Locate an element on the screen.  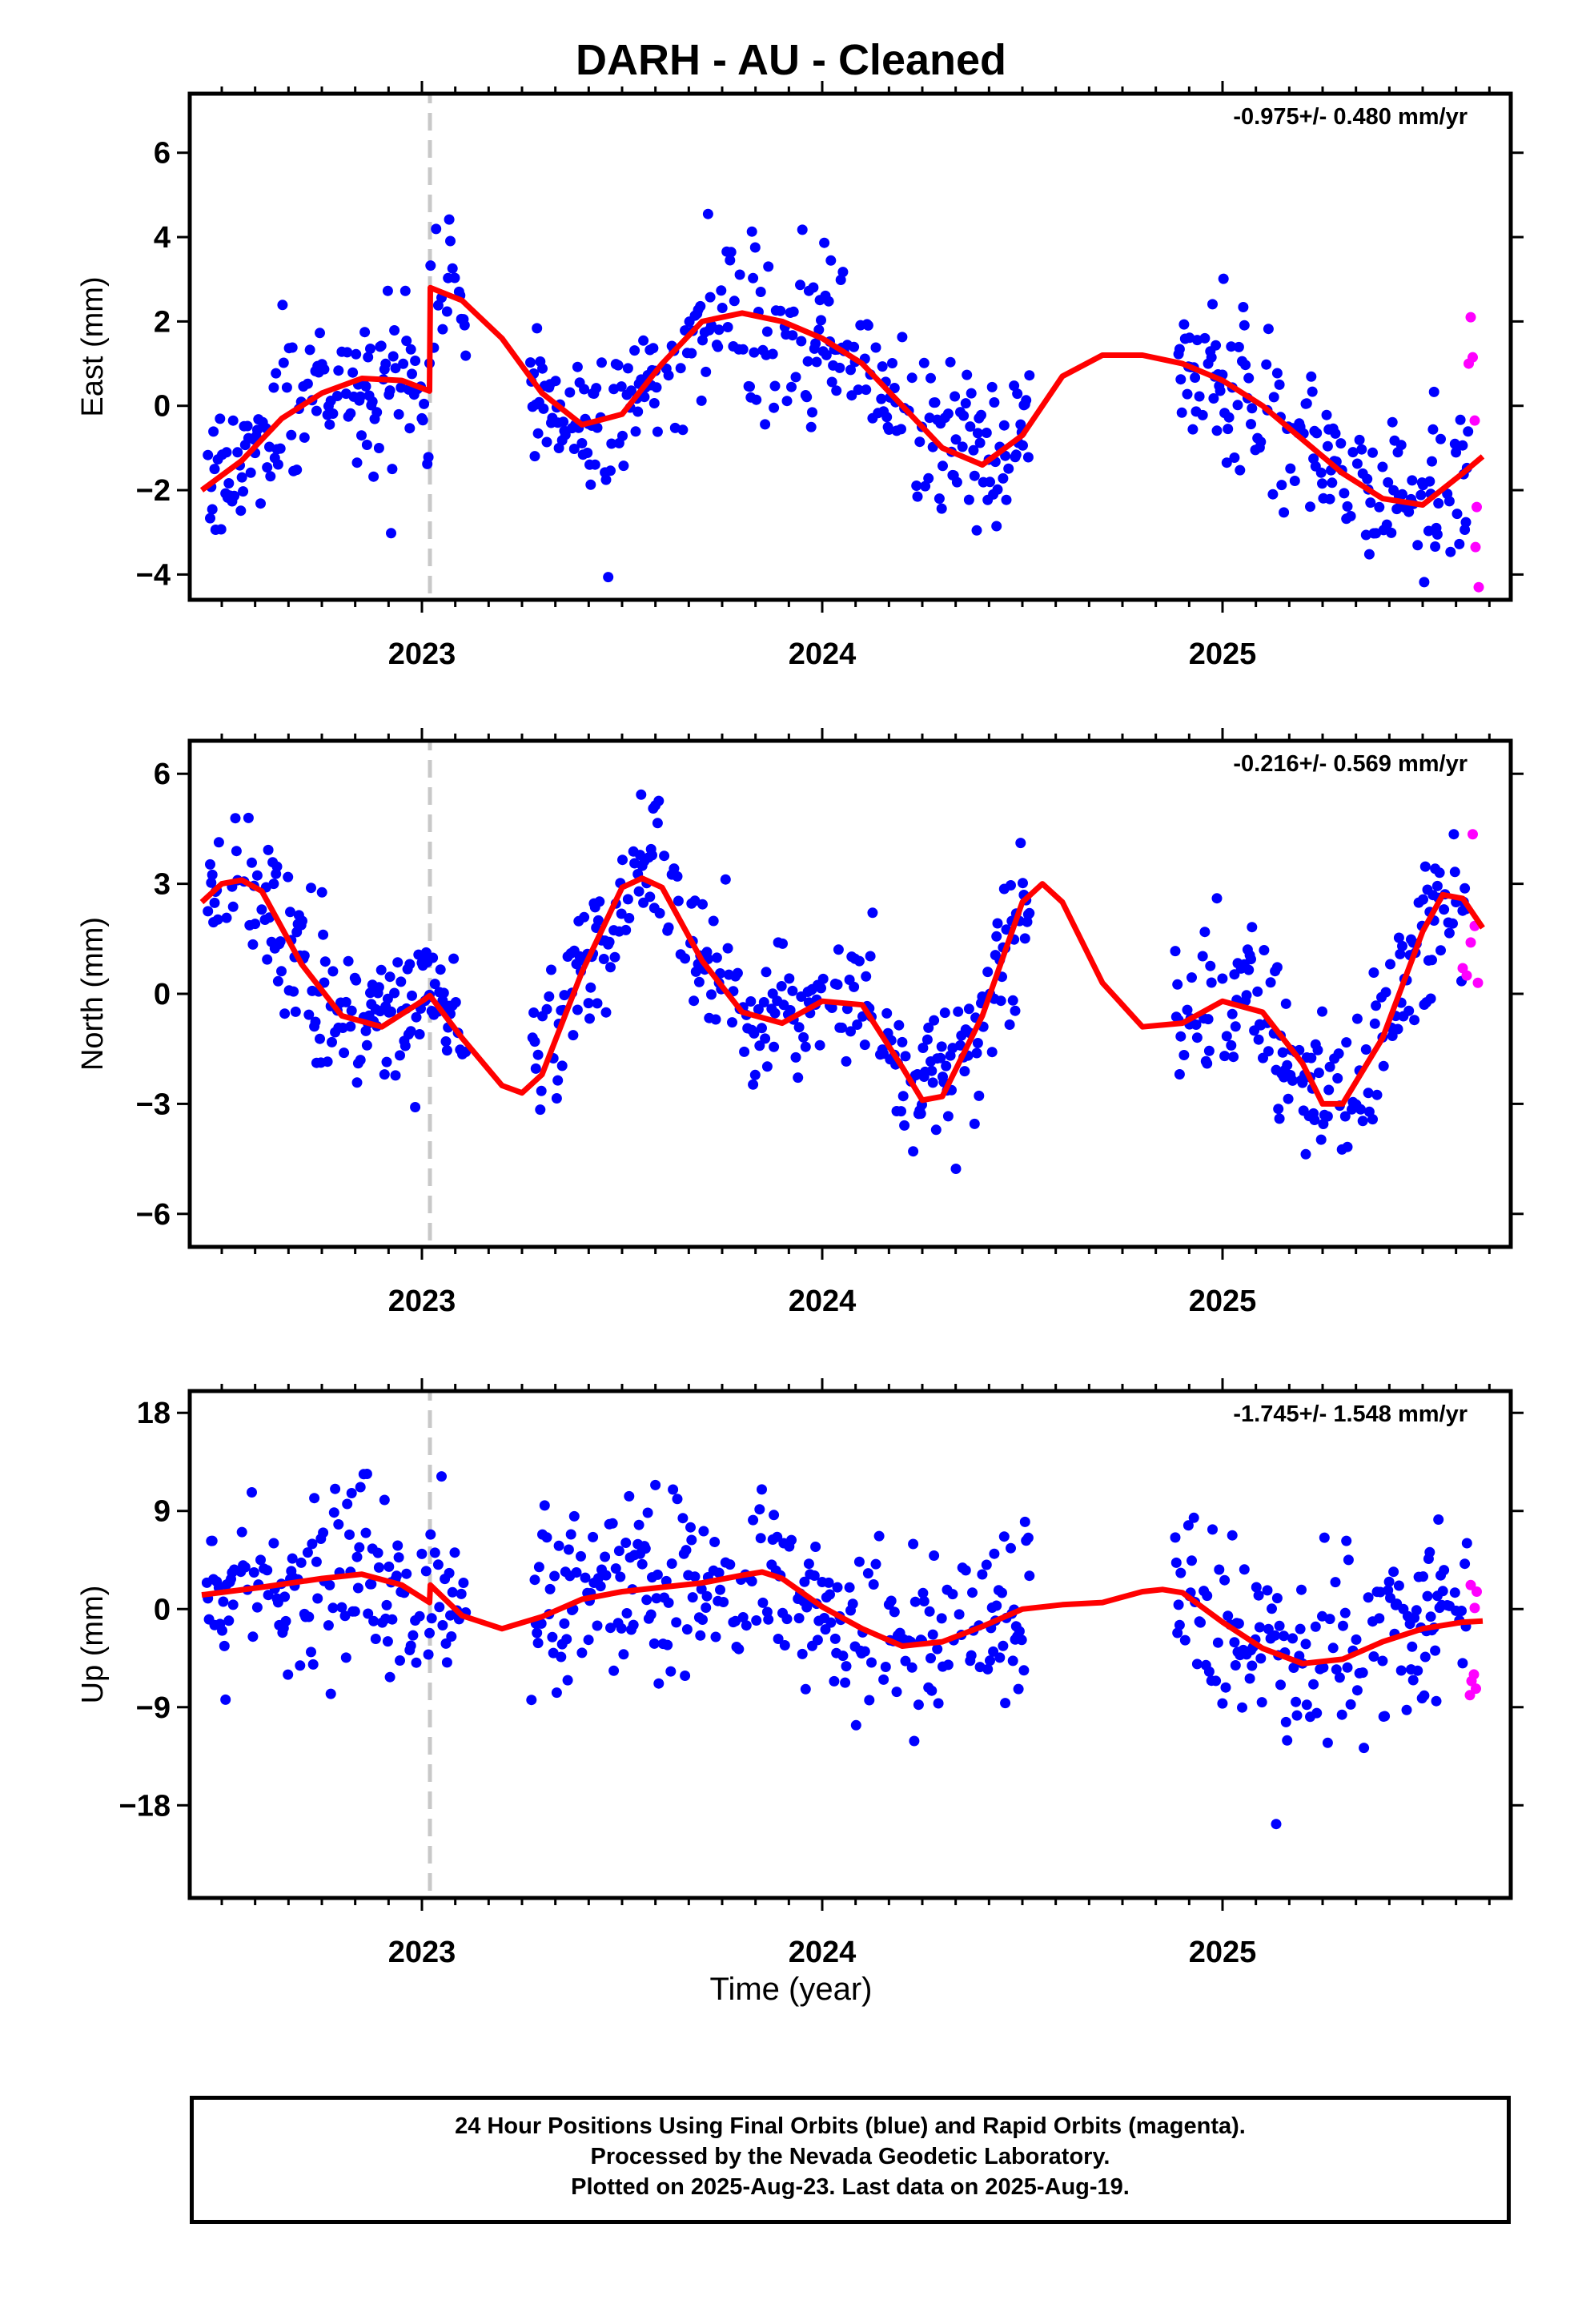
y-axis-label: East (mm) is located at coordinates (93, 346).